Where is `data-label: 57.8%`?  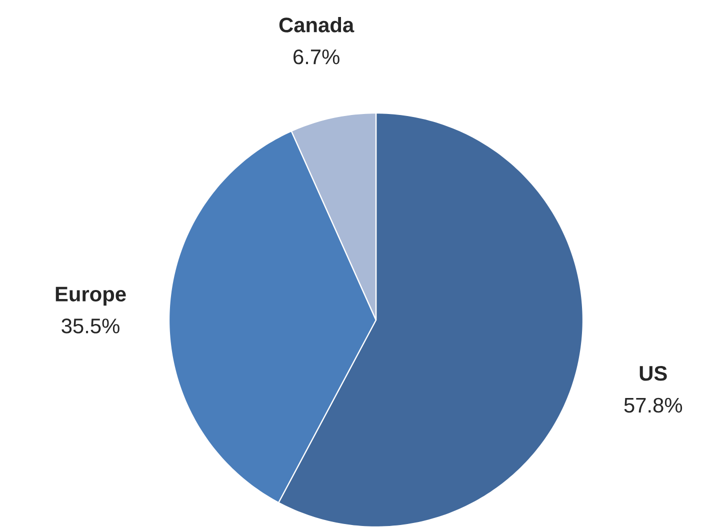 data-label: 57.8% is located at coordinates (653, 405).